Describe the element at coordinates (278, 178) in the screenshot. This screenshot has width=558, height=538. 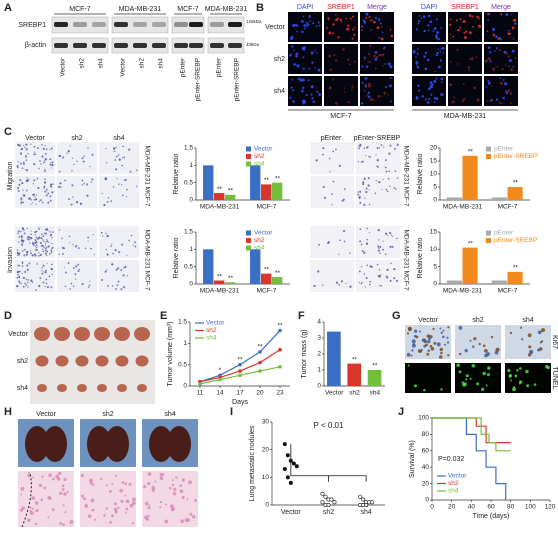
I see `significance: **` at that location.